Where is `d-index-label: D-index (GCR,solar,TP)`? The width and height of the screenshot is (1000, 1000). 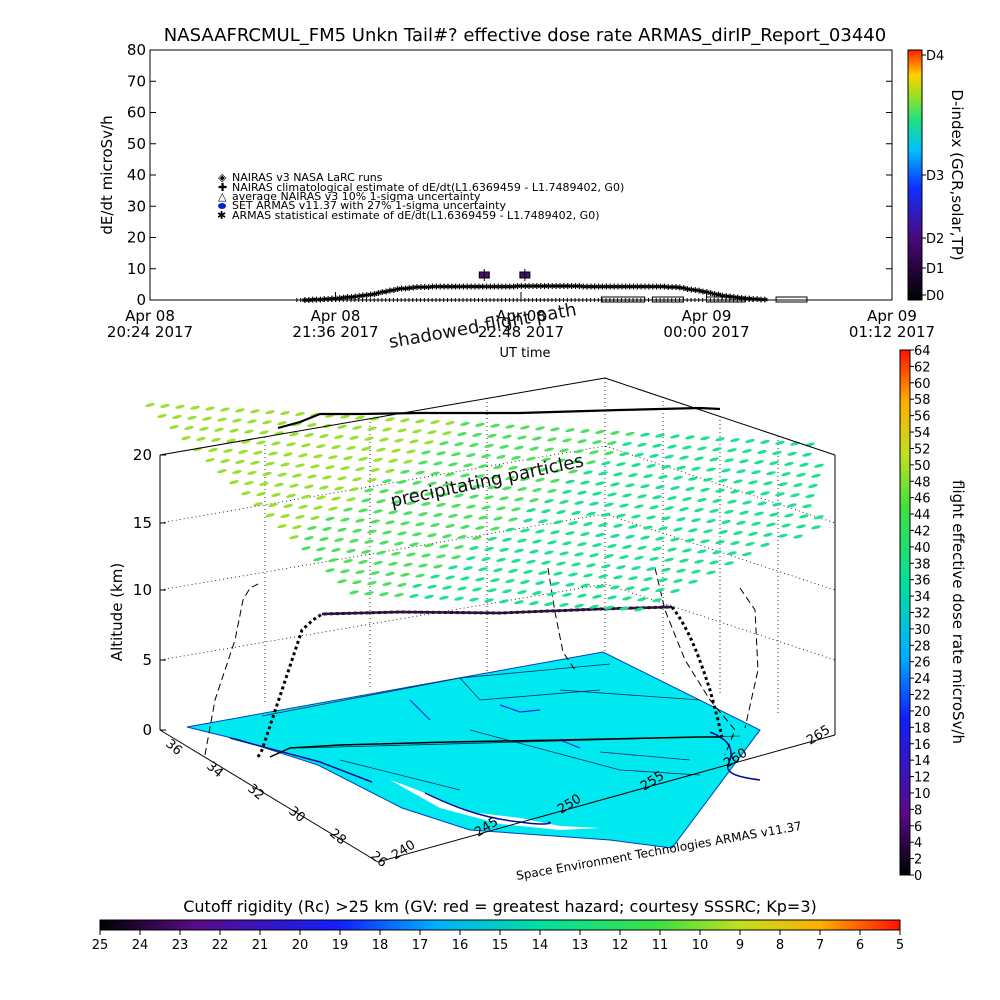 d-index-label: D-index (GCR,solar,TP) is located at coordinates (957, 174).